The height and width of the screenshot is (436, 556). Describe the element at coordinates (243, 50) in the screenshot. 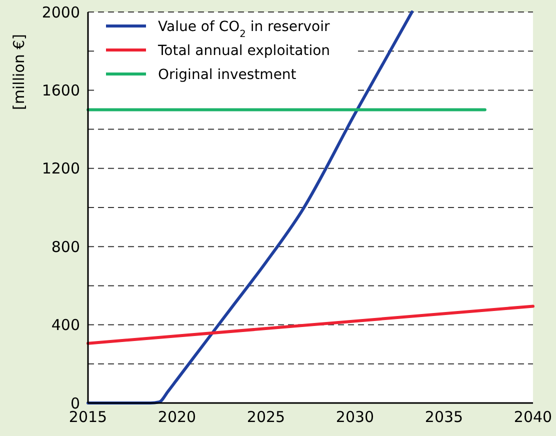

I see `legend-label: Total annual exploitation` at that location.